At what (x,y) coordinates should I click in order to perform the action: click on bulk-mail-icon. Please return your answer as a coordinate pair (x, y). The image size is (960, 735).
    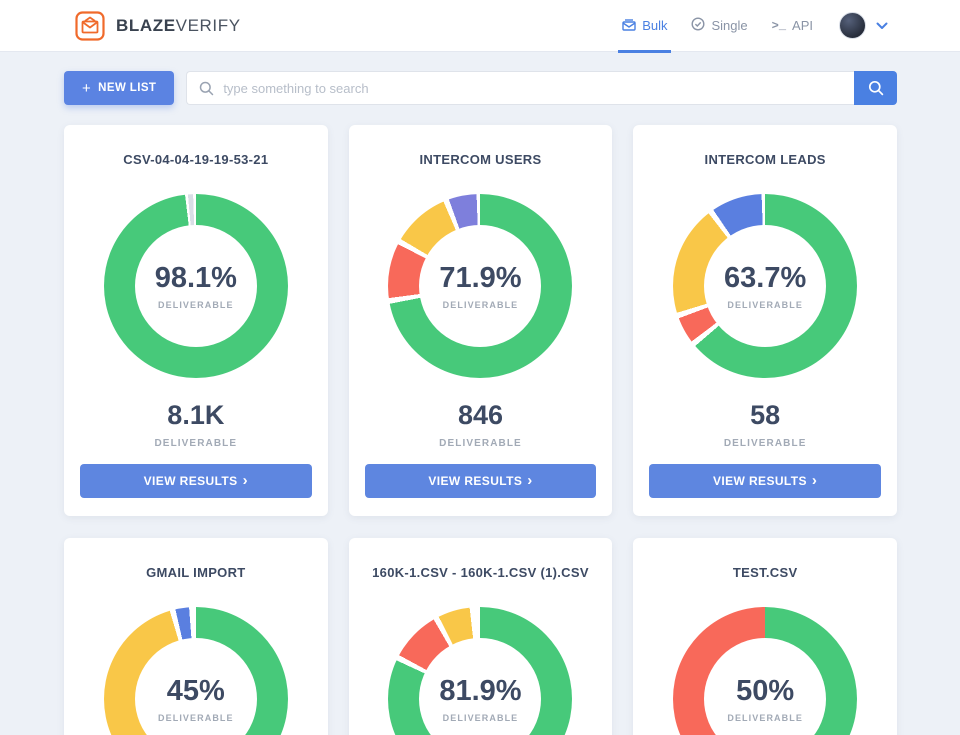
    Looking at the image, I should click on (629, 26).